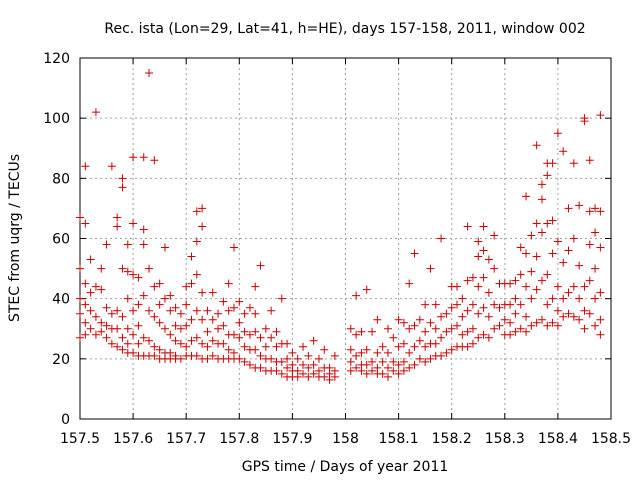  Describe the element at coordinates (452, 439) in the screenshot. I see `x-tick-label: 158.2` at that location.